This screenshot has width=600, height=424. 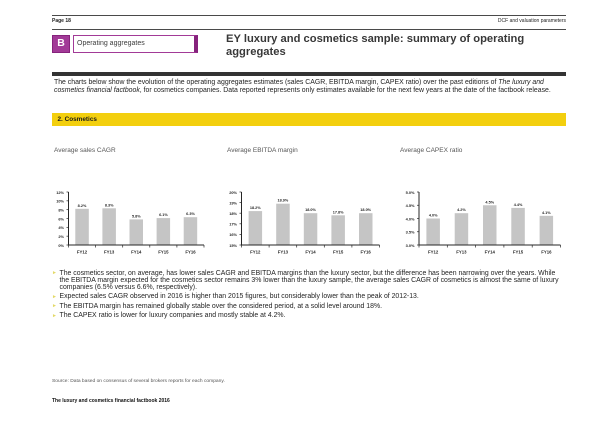 What do you see at coordinates (283, 201) in the screenshot?
I see `svg-text: 18.9%` at bounding box center [283, 201].